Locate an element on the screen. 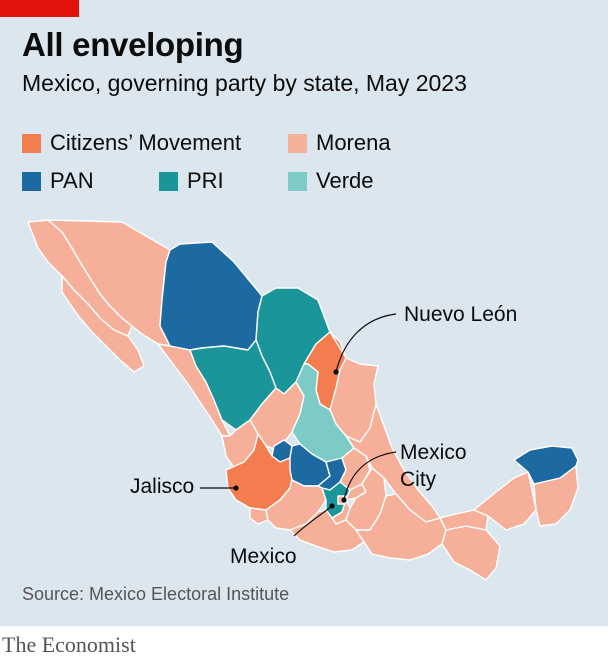 This screenshot has height=662, width=608. callout-line-nuevo-leon is located at coordinates (366, 343).